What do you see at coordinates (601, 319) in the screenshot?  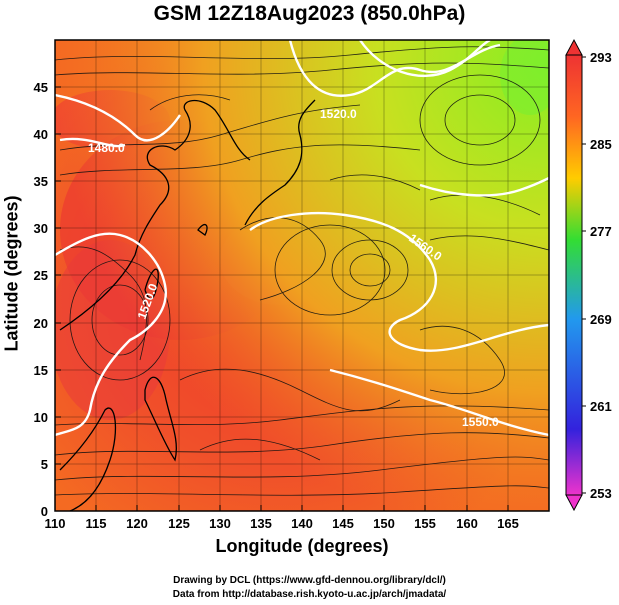 I see `colorbar-tick-label: 269` at bounding box center [601, 319].